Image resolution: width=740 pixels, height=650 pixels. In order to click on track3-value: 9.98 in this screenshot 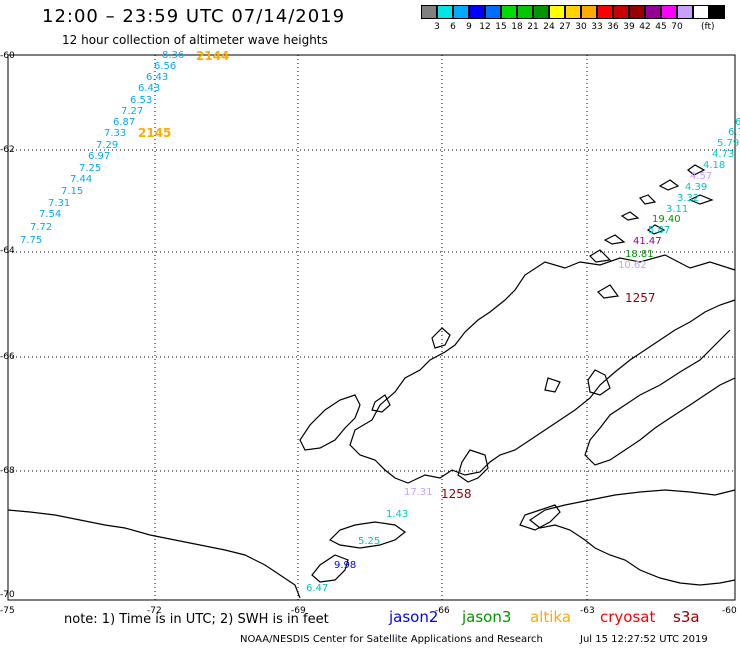, I will do `click(345, 565)`.